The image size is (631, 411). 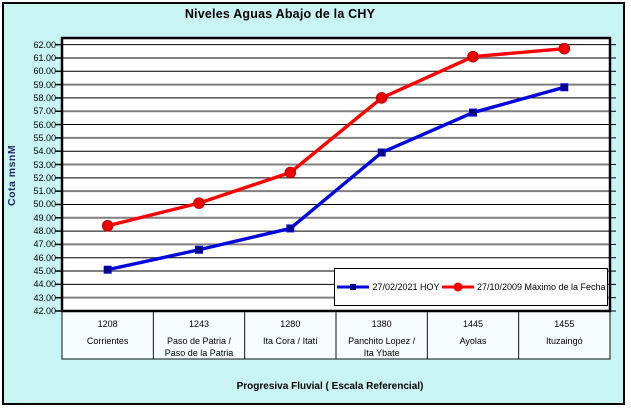 I want to click on x-category-name: Ayolas, so click(x=473, y=341).